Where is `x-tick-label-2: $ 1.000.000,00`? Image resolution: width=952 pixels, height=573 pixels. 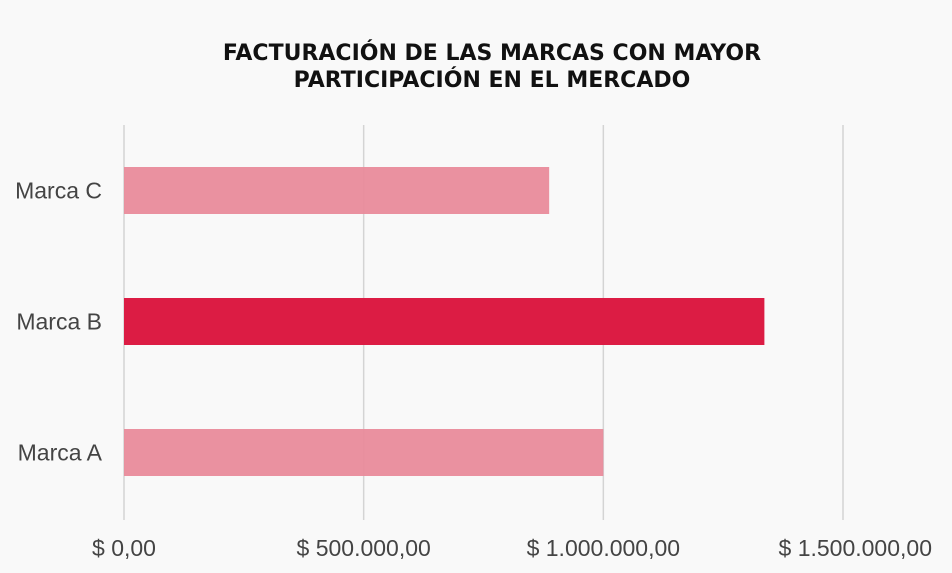 x-tick-label-2: $ 1.000.000,00 is located at coordinates (603, 548).